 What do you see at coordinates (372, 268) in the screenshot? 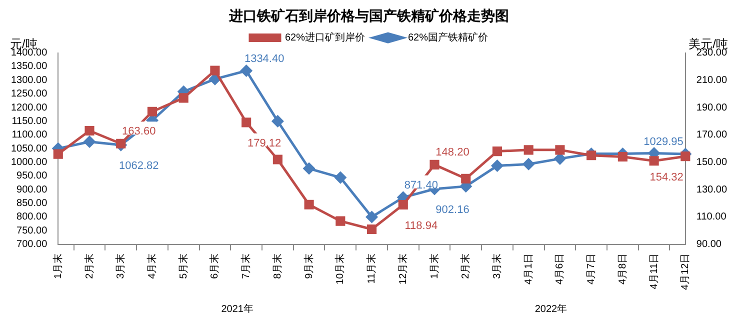
I see `x-tick-label: 11月末` at bounding box center [372, 268].